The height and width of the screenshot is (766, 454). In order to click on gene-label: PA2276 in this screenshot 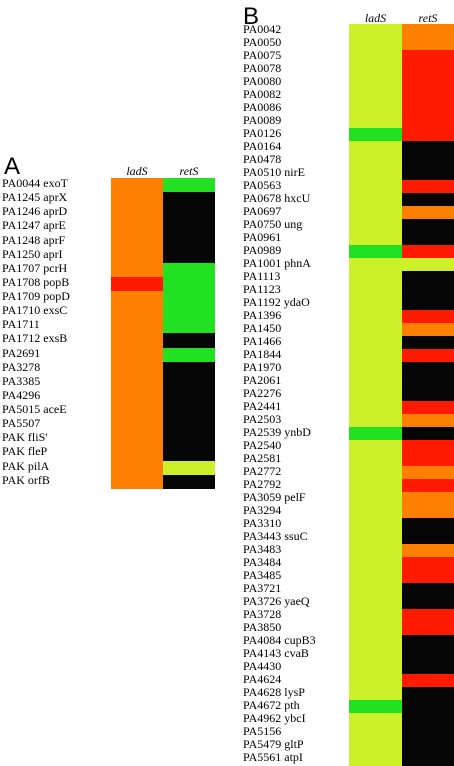, I will do `click(262, 393)`.